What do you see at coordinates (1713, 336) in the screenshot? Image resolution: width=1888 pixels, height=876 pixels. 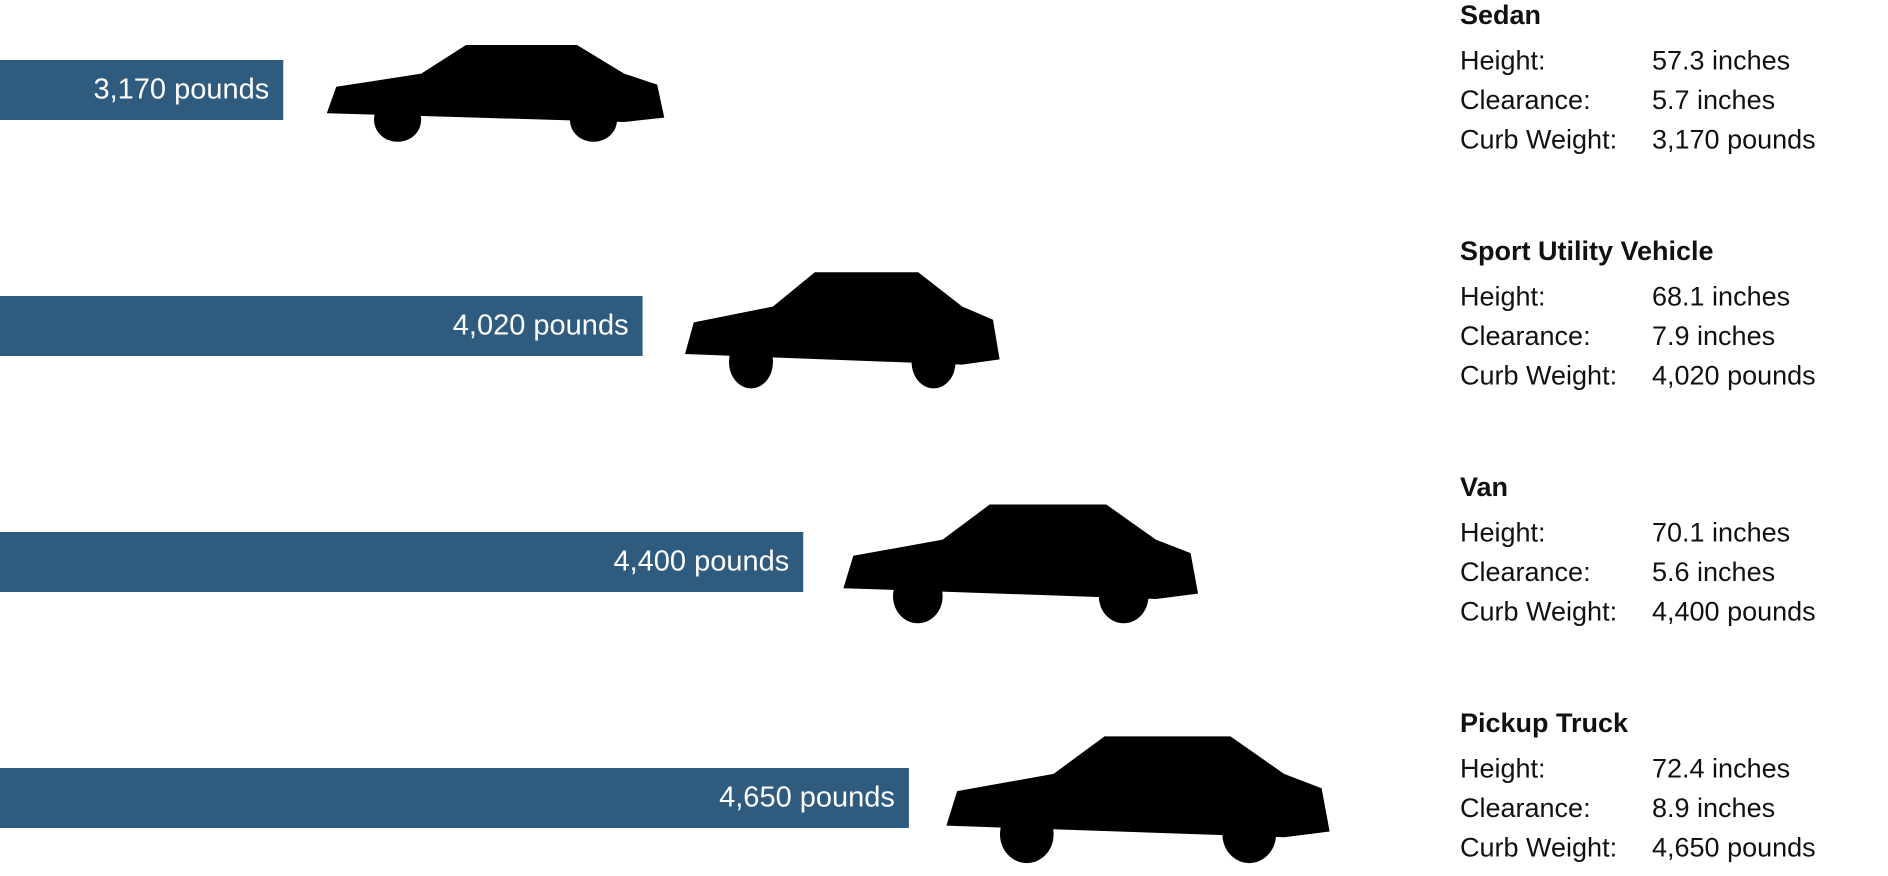 I see `spec-value: 7.9 inches` at bounding box center [1713, 336].